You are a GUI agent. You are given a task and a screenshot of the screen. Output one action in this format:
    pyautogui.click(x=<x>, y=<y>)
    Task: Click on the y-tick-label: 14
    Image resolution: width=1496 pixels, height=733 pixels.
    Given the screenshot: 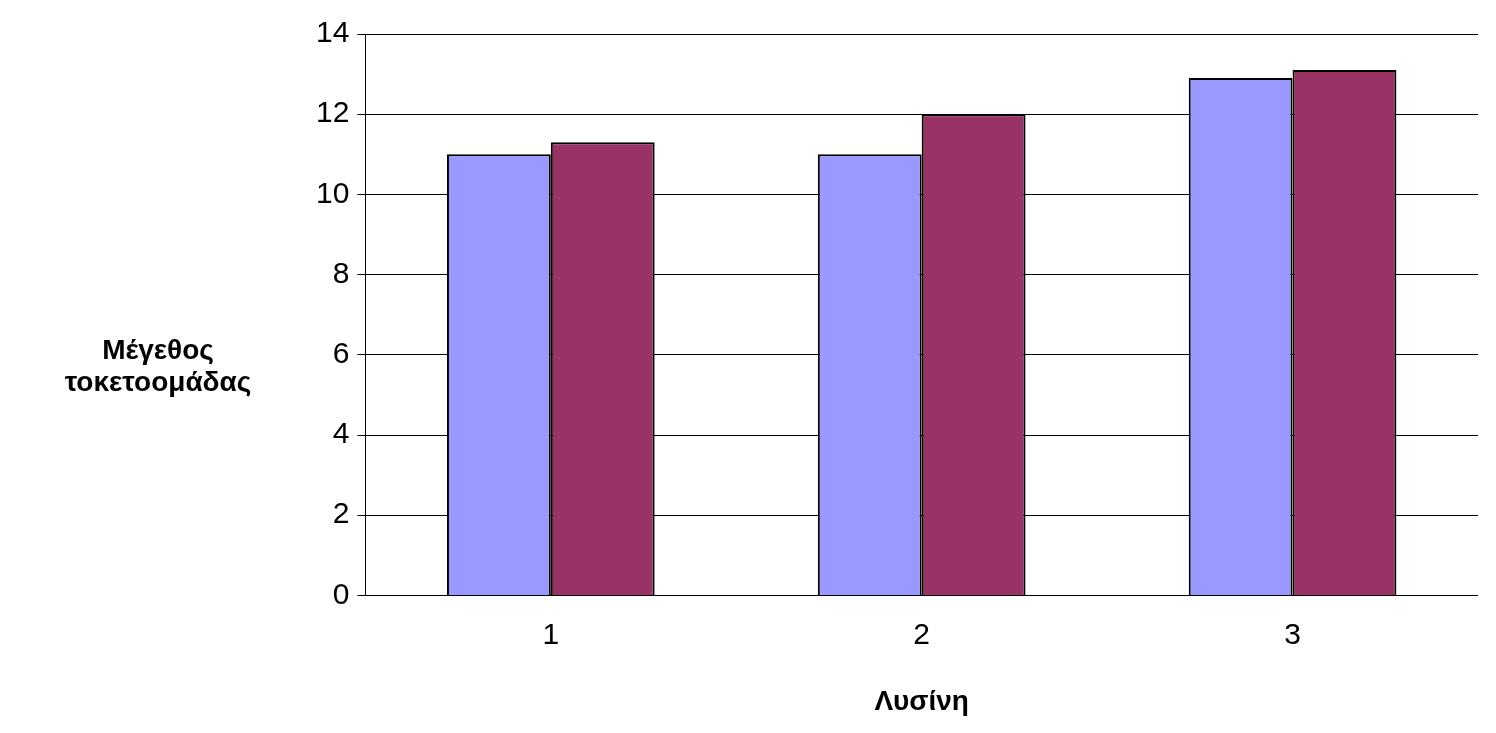 What is the action you would take?
    pyautogui.click(x=332, y=32)
    